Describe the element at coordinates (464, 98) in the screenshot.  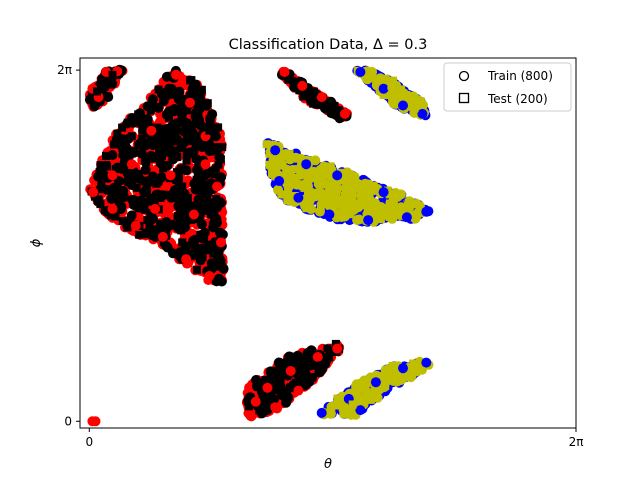
I see `legend-square-marker` at that location.